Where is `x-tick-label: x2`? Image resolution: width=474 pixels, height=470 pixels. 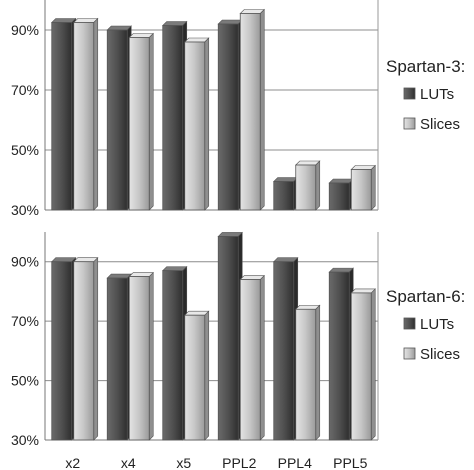
x-tick-label: x2 is located at coordinates (72, 462).